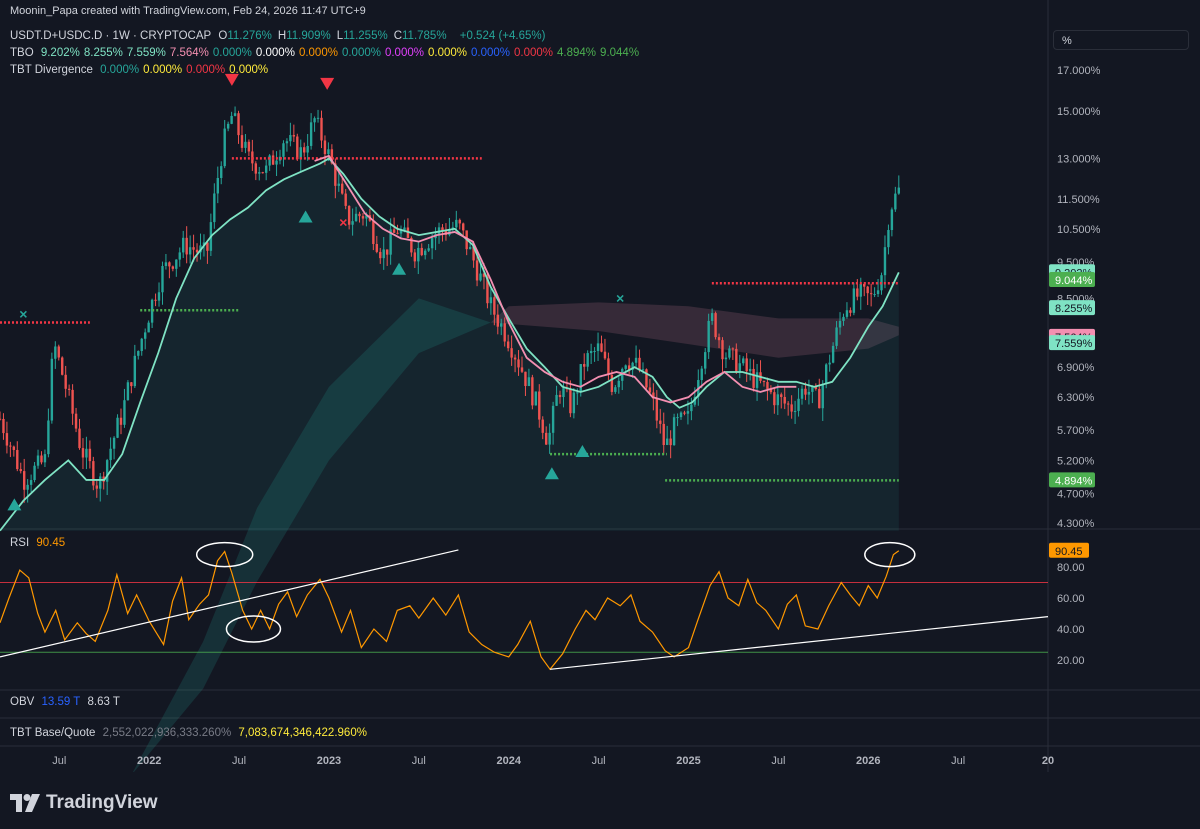  I want to click on tbo-value-13: 9.044%, so click(620, 53).